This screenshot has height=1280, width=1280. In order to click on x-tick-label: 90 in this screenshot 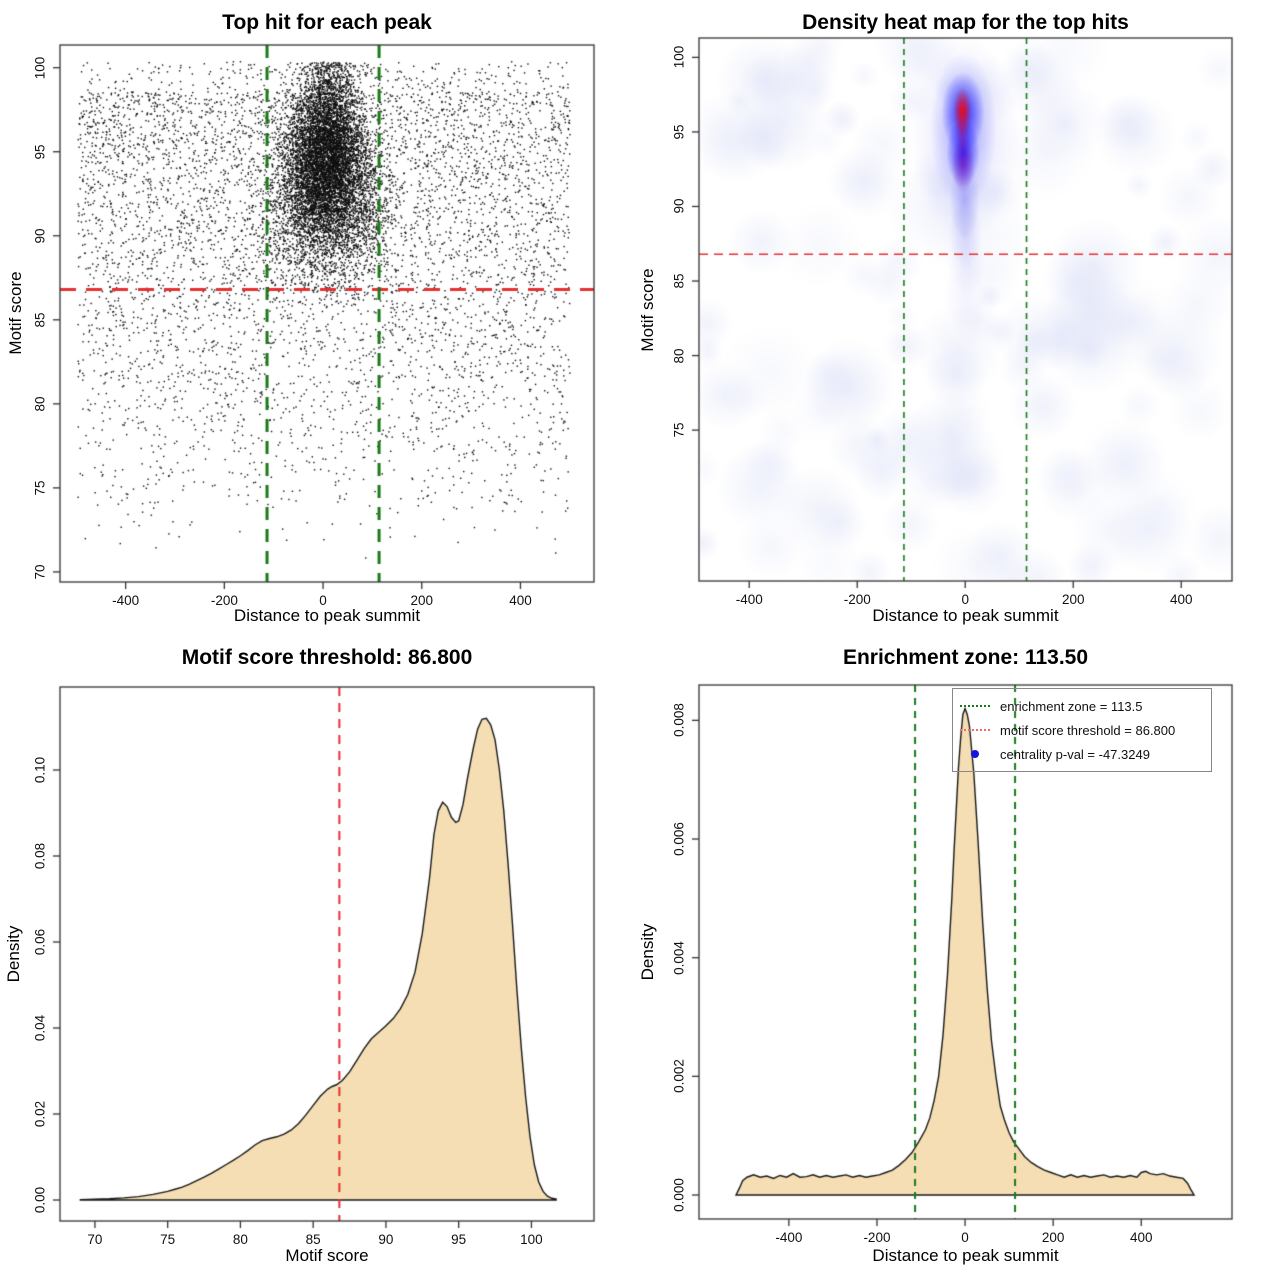, I will do `click(386, 1239)`.